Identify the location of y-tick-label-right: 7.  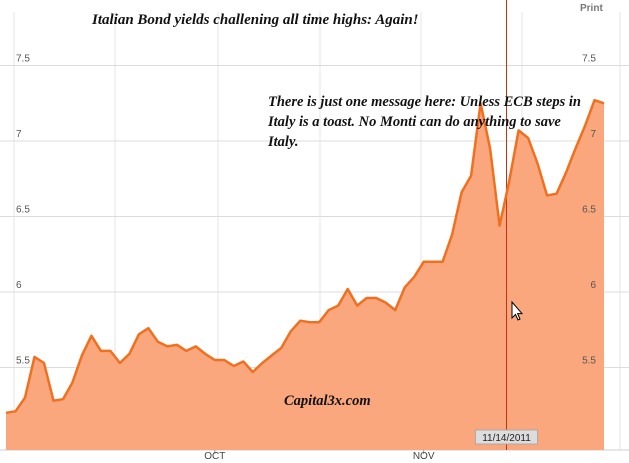
(593, 134).